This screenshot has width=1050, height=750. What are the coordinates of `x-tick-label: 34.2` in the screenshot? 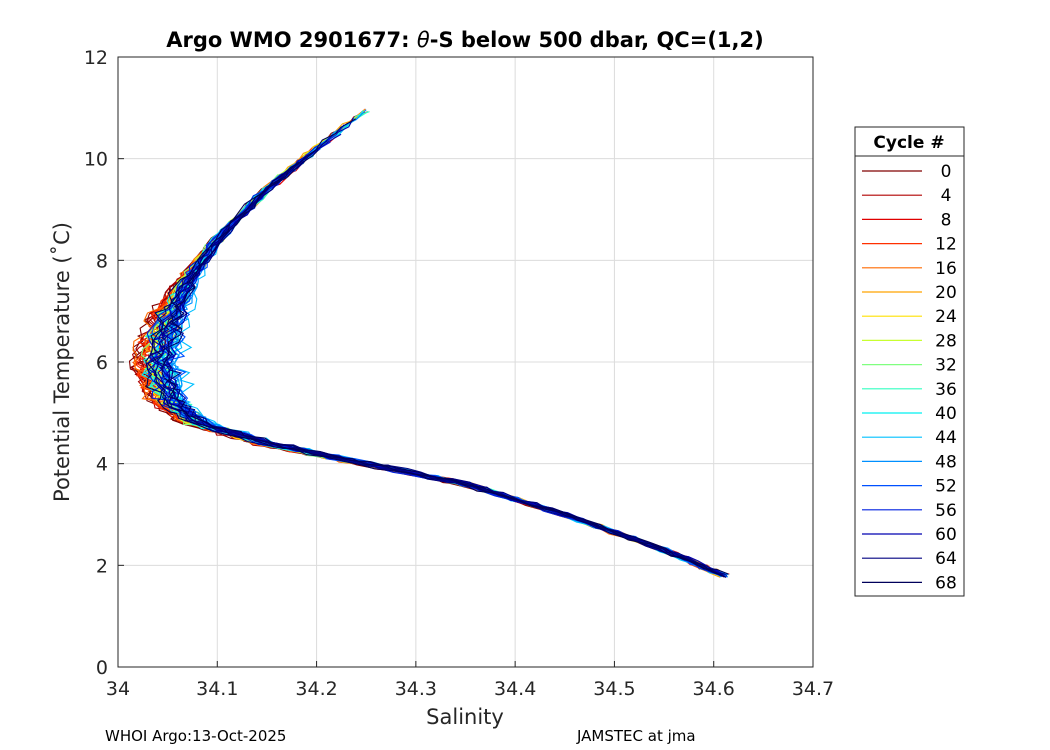 It's located at (316, 689).